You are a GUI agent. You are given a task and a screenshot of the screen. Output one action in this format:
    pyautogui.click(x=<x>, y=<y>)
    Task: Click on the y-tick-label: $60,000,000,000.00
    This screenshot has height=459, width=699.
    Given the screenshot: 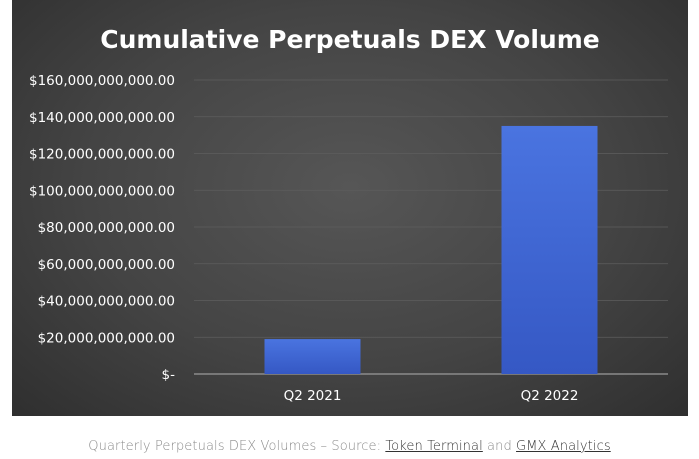 What is the action you would take?
    pyautogui.click(x=106, y=265)
    